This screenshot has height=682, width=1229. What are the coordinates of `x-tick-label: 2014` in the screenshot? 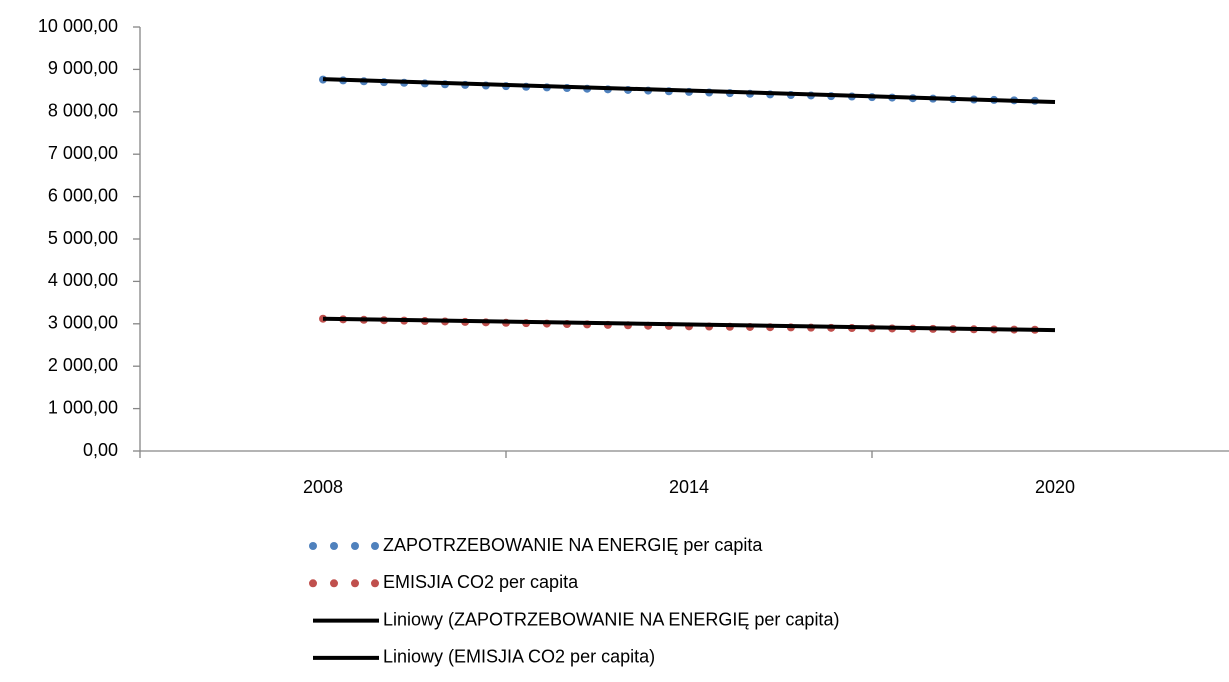 It's located at (689, 487).